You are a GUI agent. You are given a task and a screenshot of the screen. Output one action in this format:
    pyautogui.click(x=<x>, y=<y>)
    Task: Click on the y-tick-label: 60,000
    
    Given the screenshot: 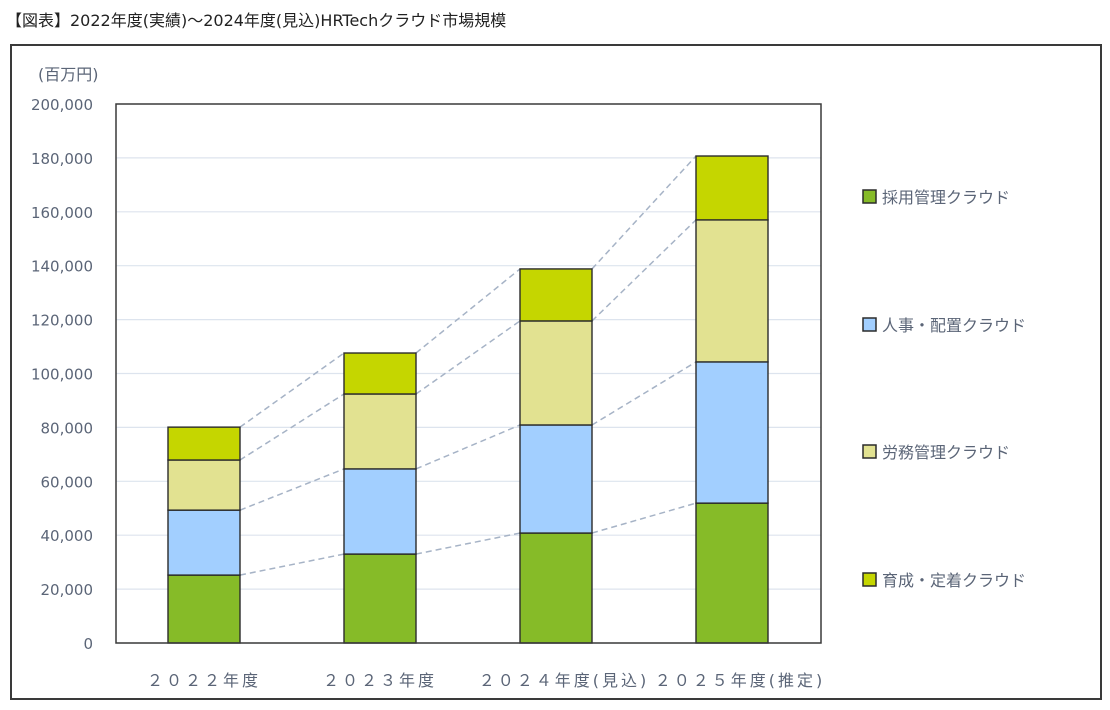 What is the action you would take?
    pyautogui.click(x=67, y=482)
    